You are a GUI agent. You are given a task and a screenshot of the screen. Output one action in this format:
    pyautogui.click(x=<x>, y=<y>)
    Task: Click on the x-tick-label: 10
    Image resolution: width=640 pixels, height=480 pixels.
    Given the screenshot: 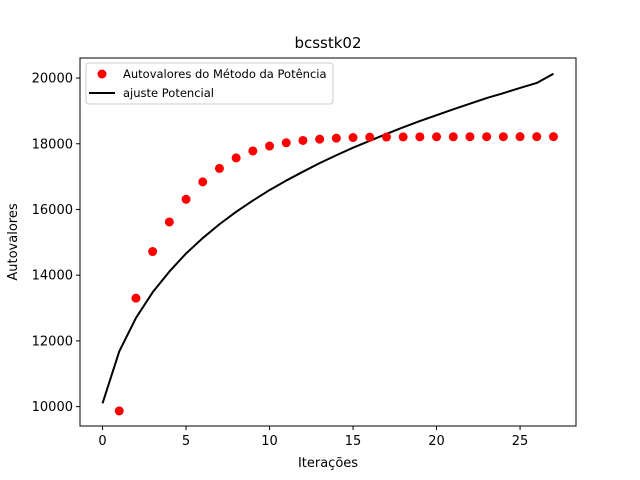 What is the action you would take?
    pyautogui.click(x=269, y=441)
    